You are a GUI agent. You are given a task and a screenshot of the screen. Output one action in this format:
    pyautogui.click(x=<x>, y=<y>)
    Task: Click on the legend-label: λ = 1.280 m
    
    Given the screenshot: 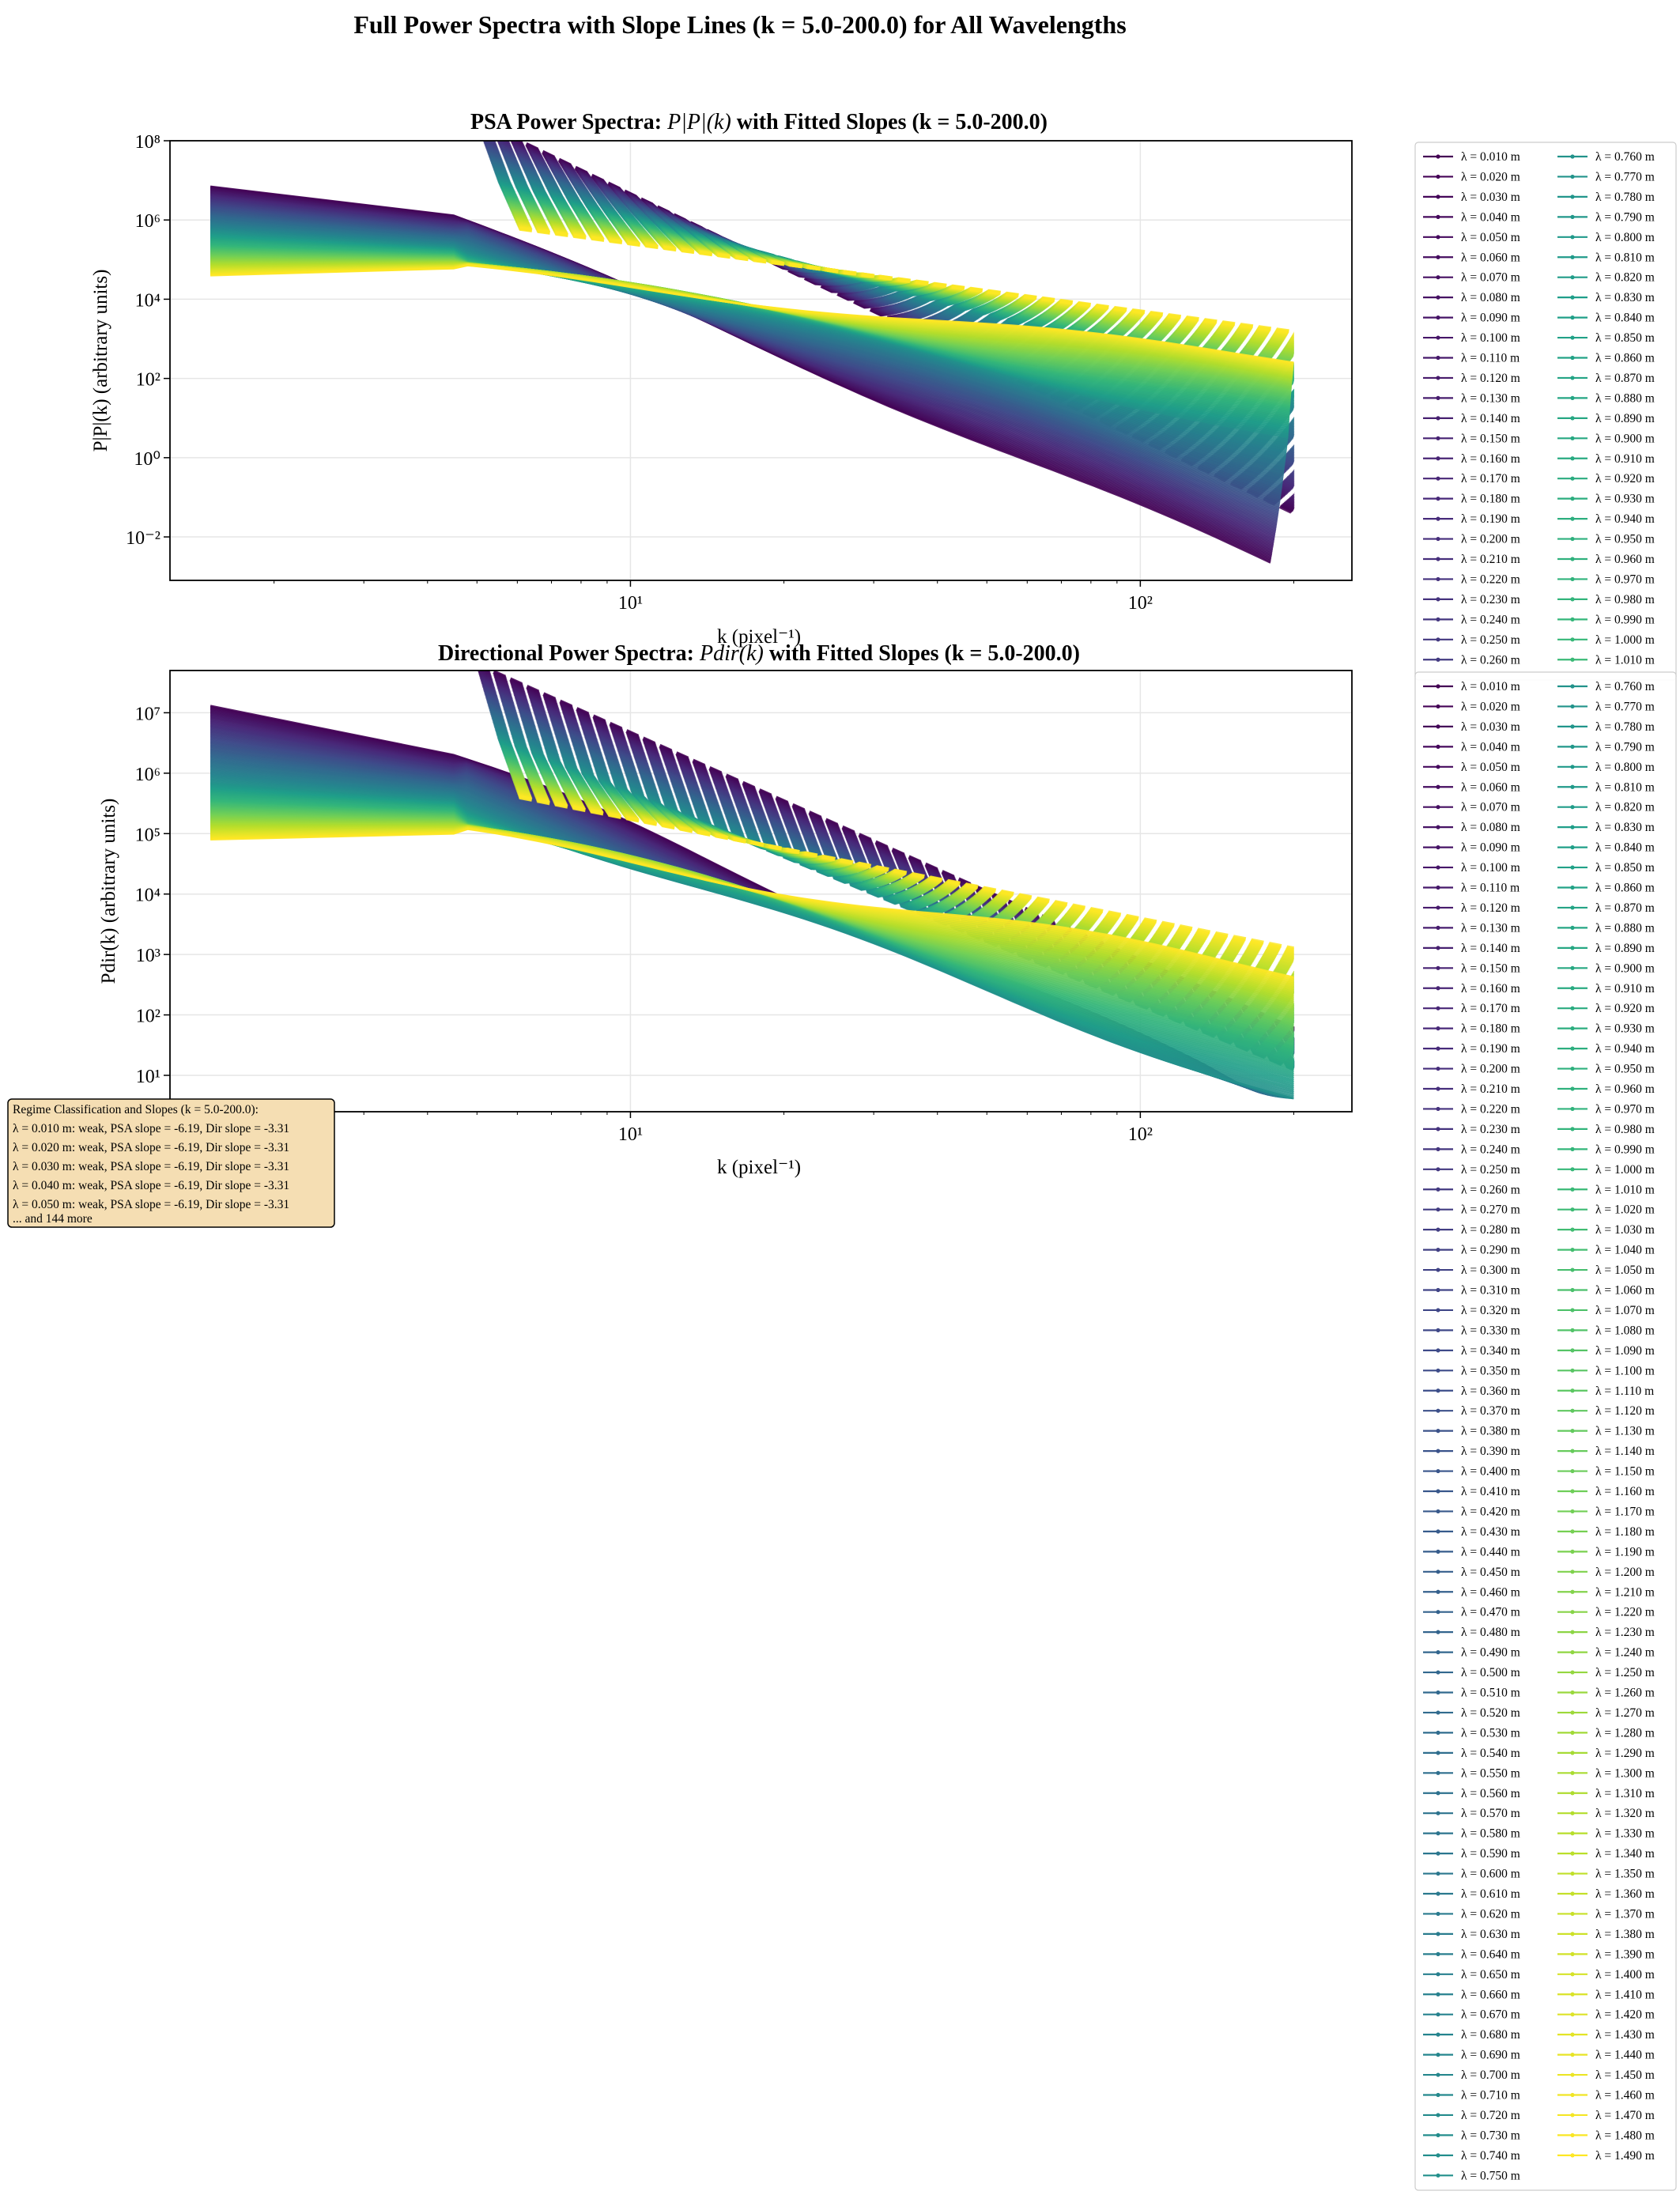 What is the action you would take?
    pyautogui.click(x=1625, y=1733)
    